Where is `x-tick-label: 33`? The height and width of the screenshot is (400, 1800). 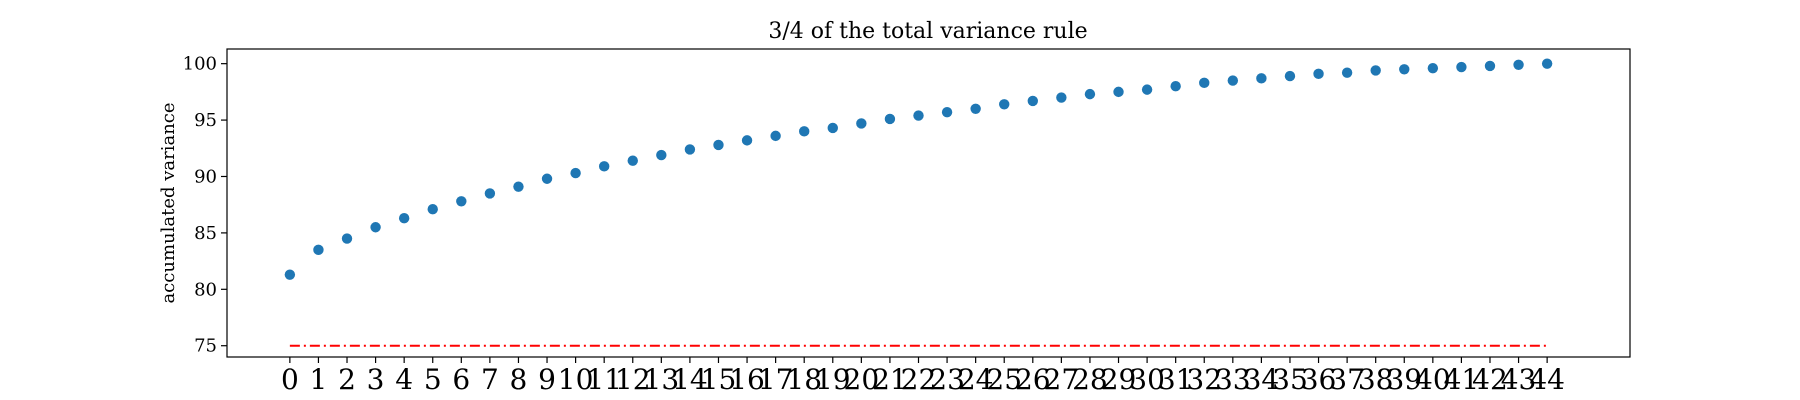 x-tick-label: 33 is located at coordinates (1233, 379).